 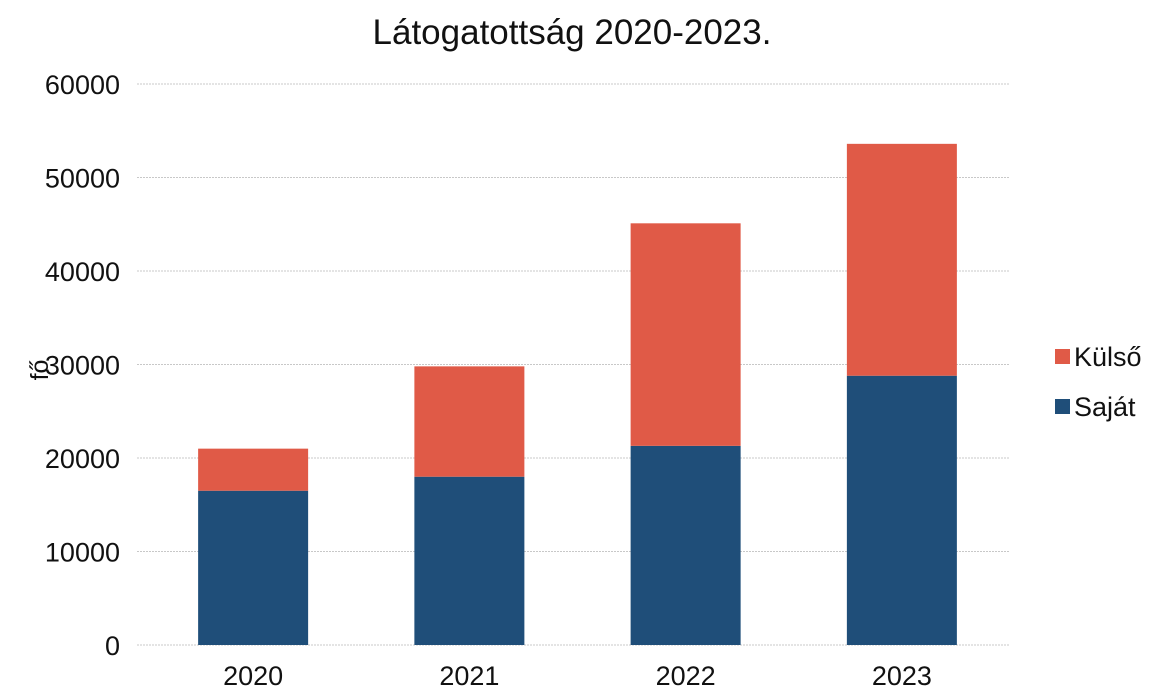 I want to click on legend-label: Külső, so click(x=1108, y=357).